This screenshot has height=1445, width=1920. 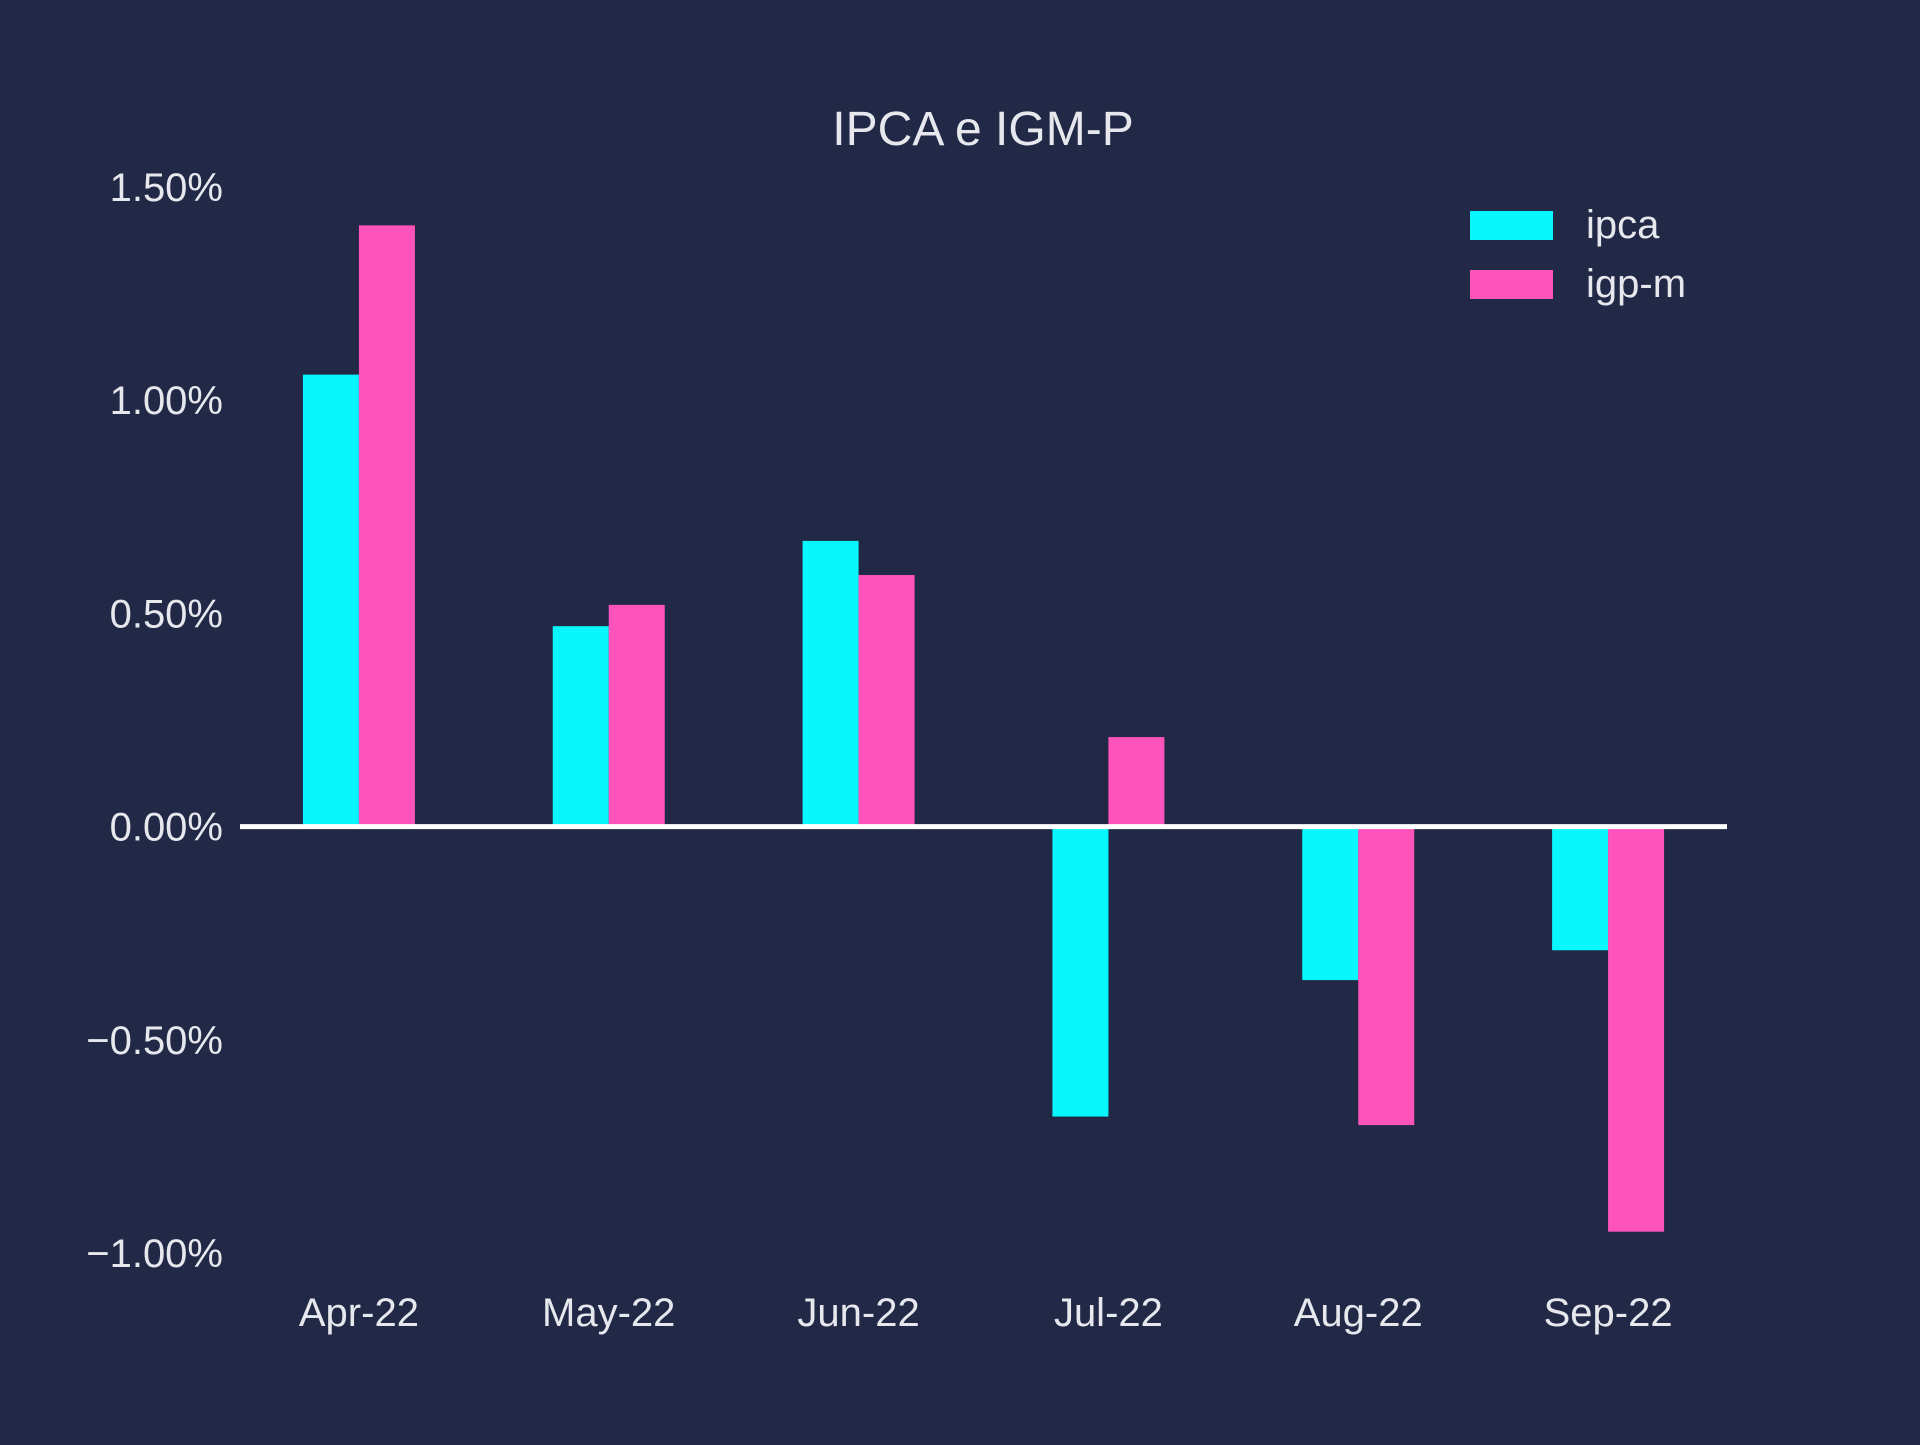 I want to click on y-tick-label: −0.50%, so click(x=154, y=1041).